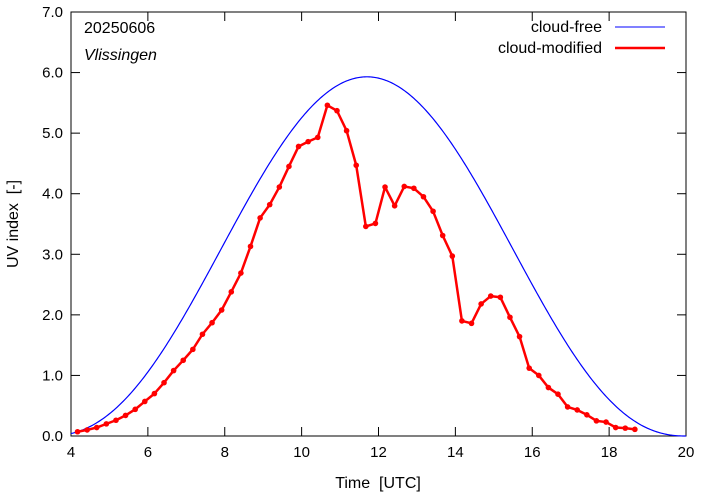 This screenshot has width=702, height=497. What do you see at coordinates (550, 48) in the screenshot?
I see `legend-label-cloud-modified: cloud-modified` at bounding box center [550, 48].